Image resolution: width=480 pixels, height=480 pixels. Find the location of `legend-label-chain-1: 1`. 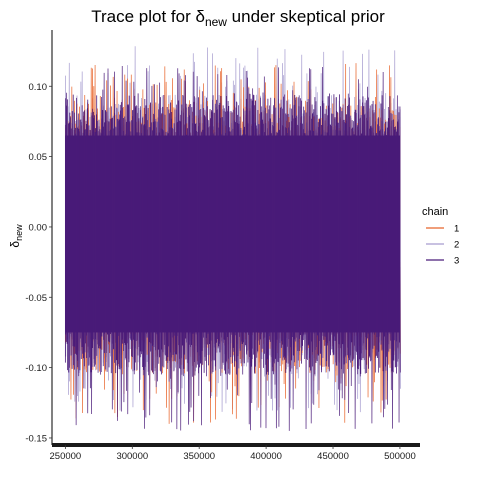

legend-label-chain-1: 1 is located at coordinates (456, 229).